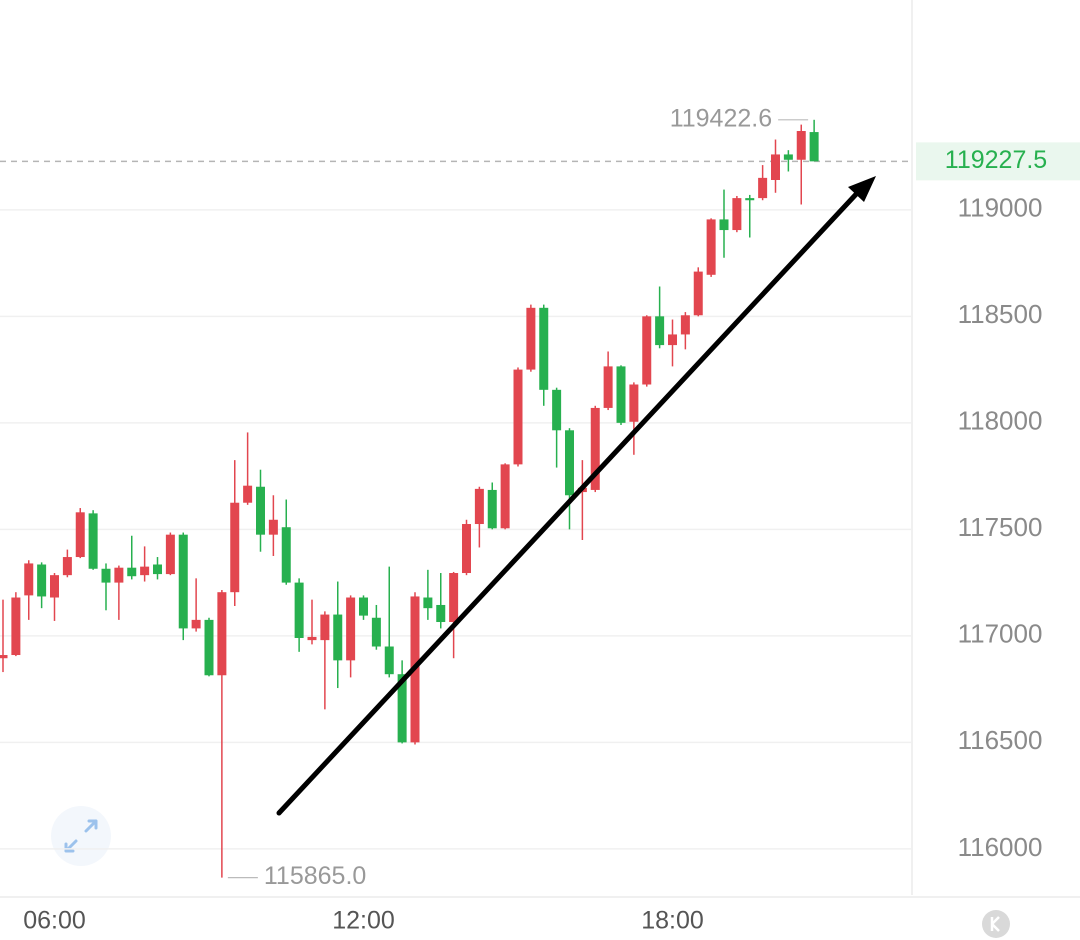  What do you see at coordinates (1000, 527) in the screenshot?
I see `y-tick-label: 117500` at bounding box center [1000, 527].